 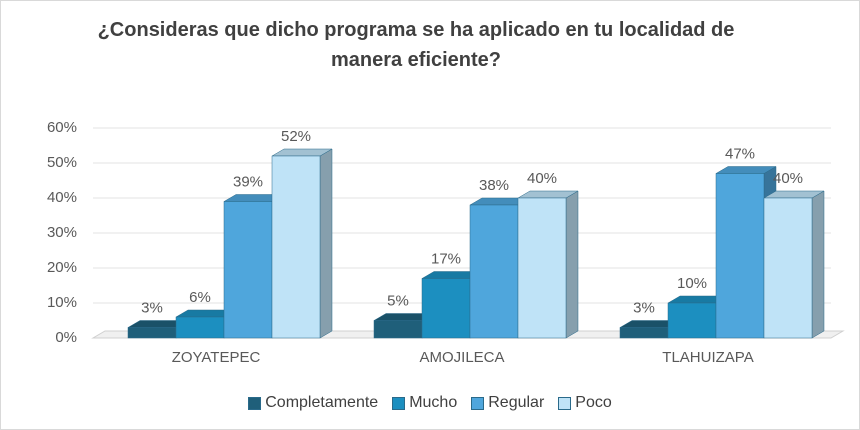 What do you see at coordinates (692, 283) in the screenshot?
I see `data-label: 10%` at bounding box center [692, 283].